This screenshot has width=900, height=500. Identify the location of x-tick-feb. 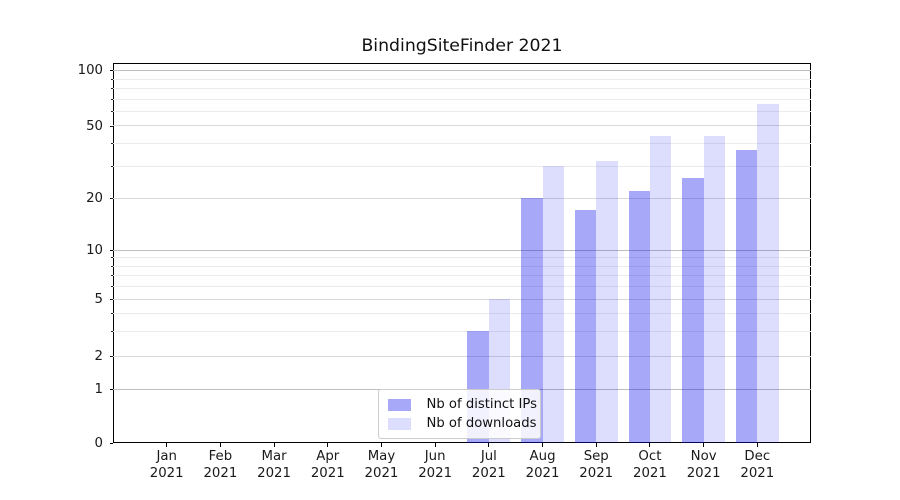
(220, 445).